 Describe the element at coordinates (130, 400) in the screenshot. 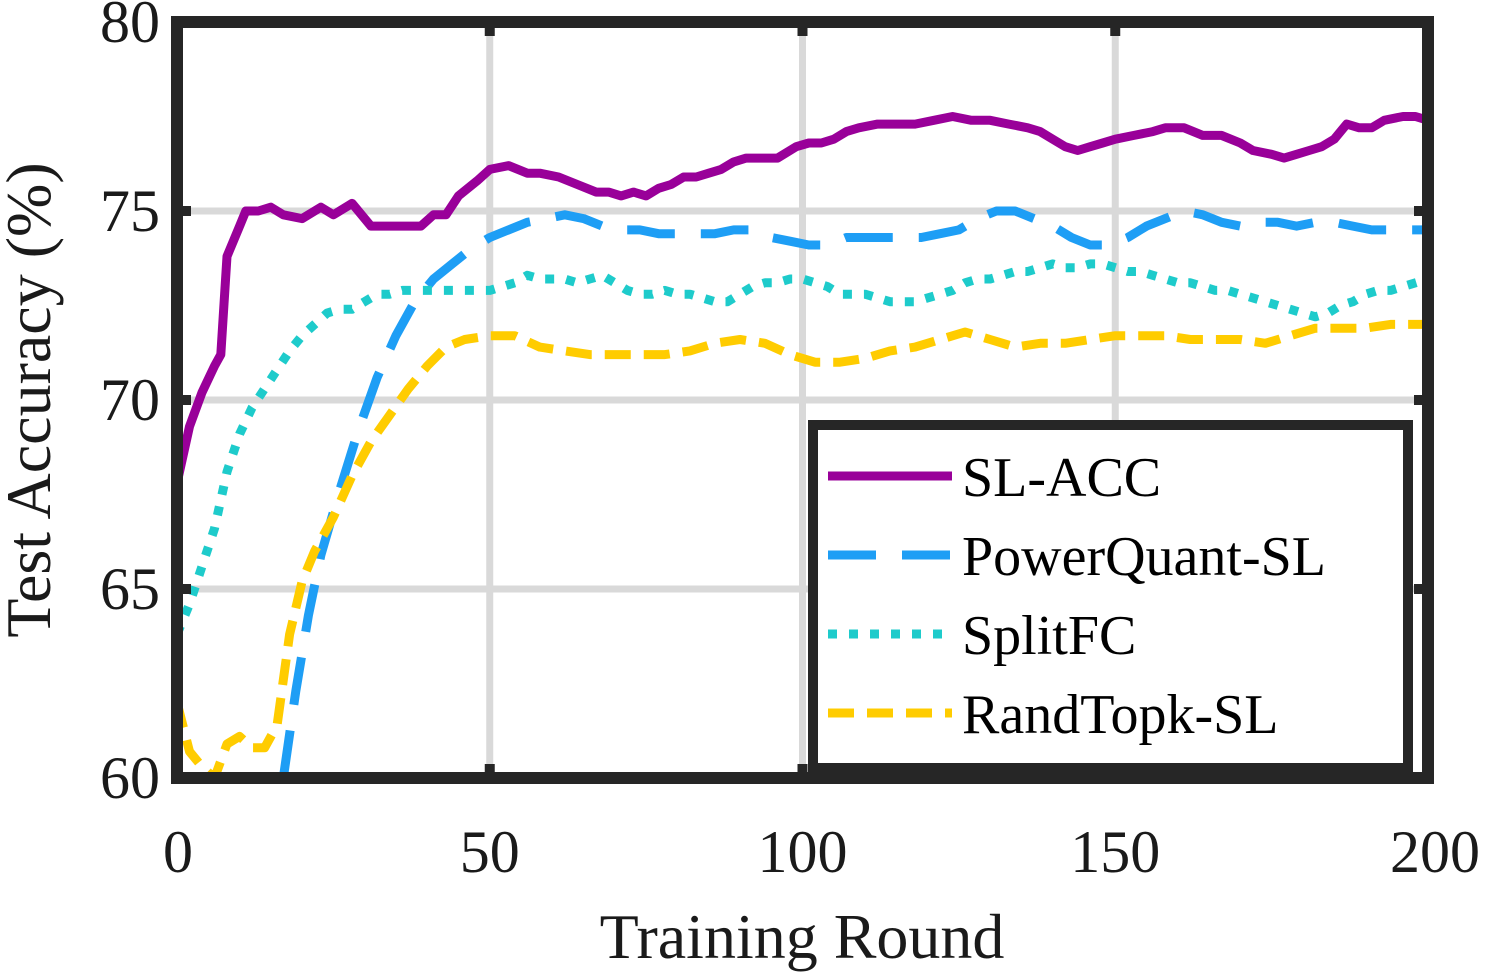

I see `y-tick-label: 70` at that location.